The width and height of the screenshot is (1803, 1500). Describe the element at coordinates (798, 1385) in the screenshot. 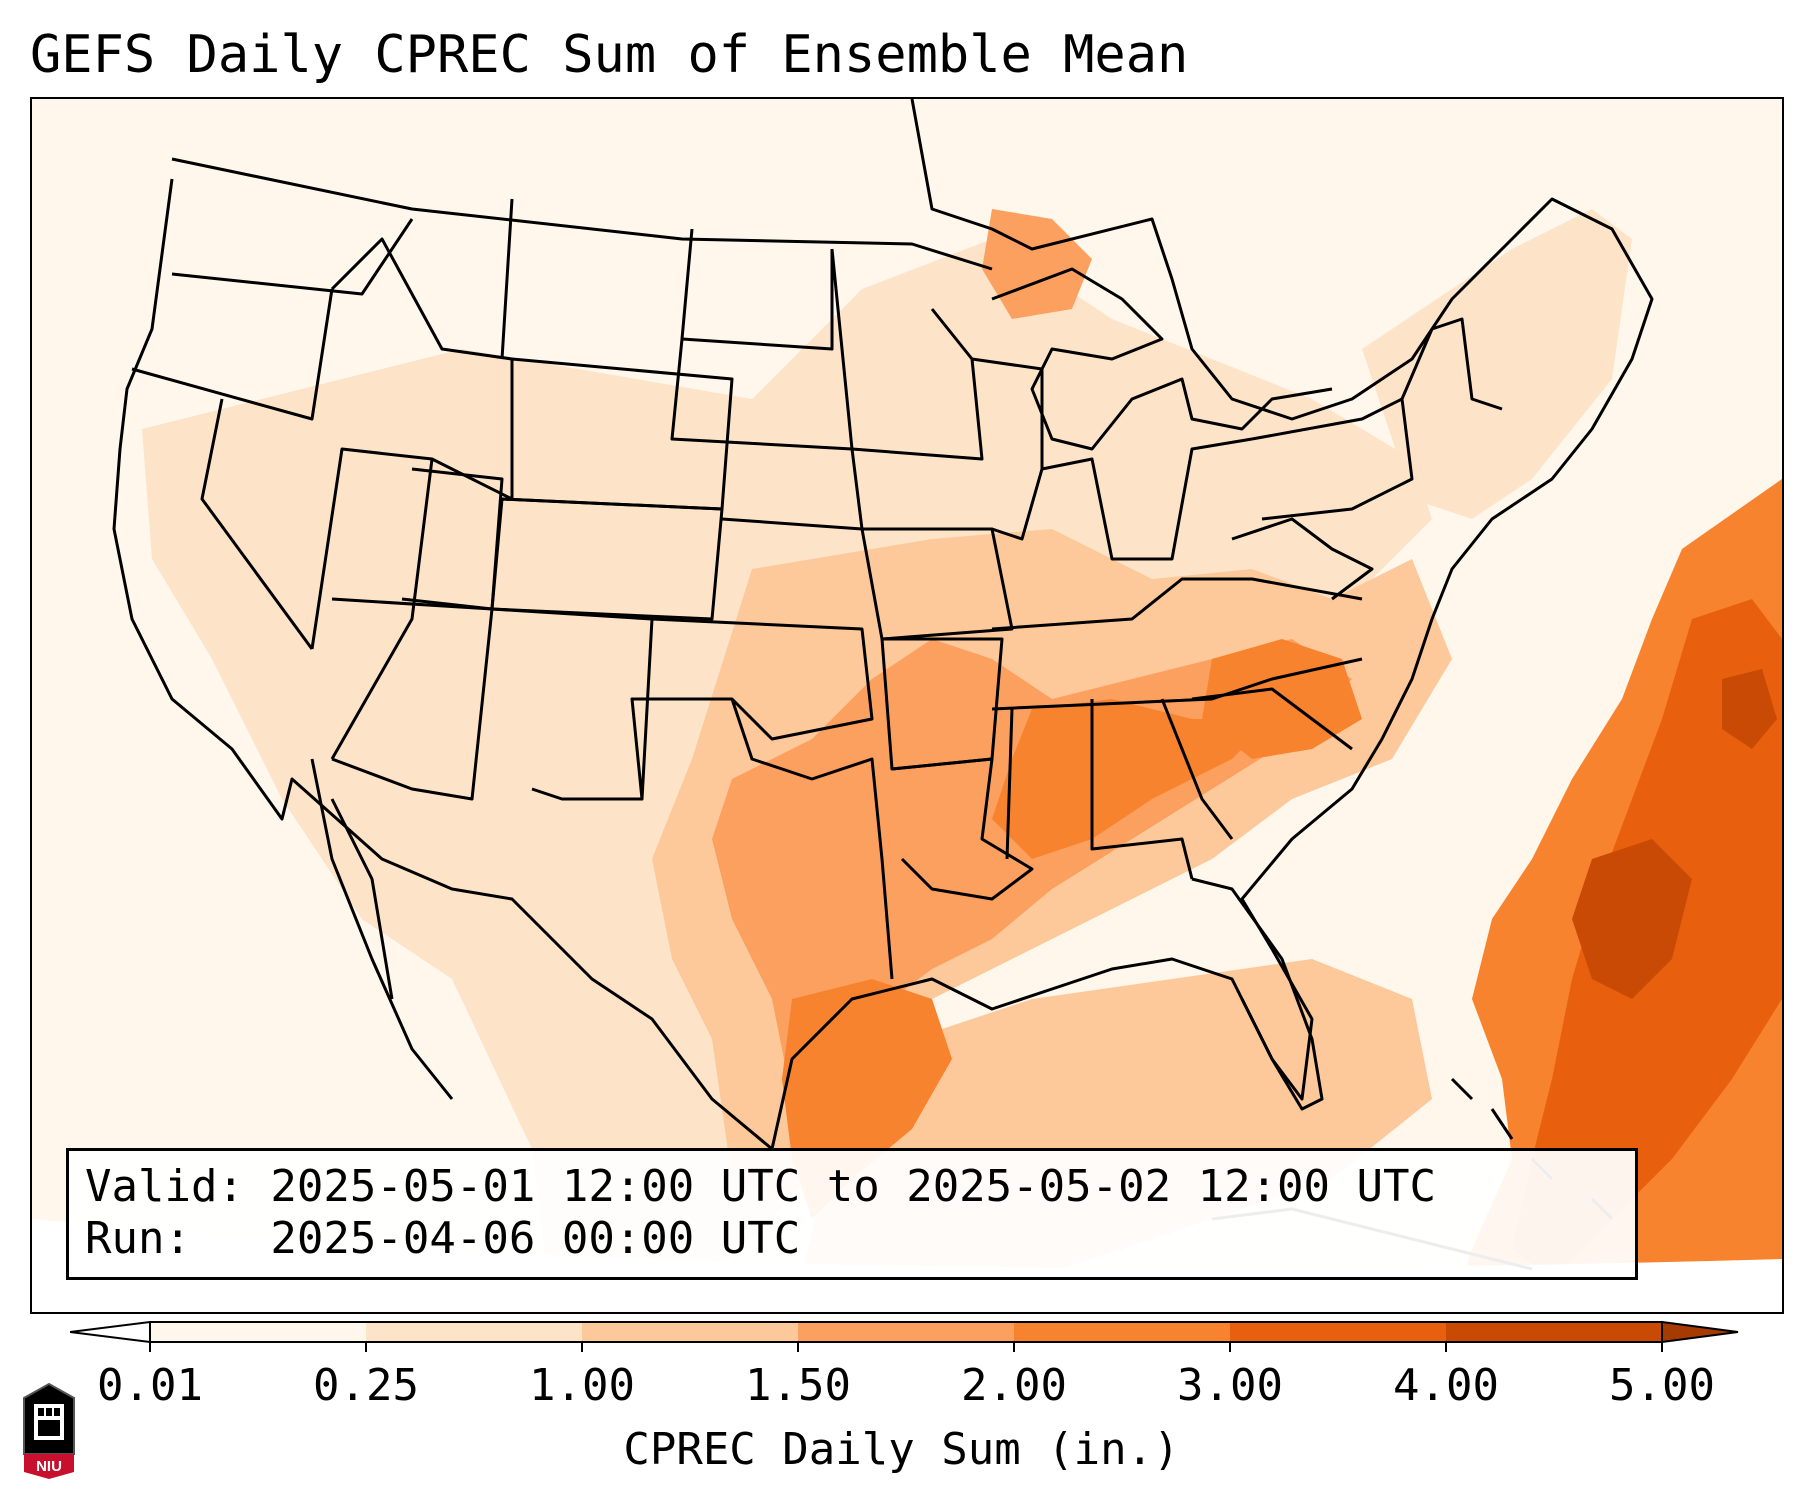

I see `tick-label-3: 1.50` at that location.